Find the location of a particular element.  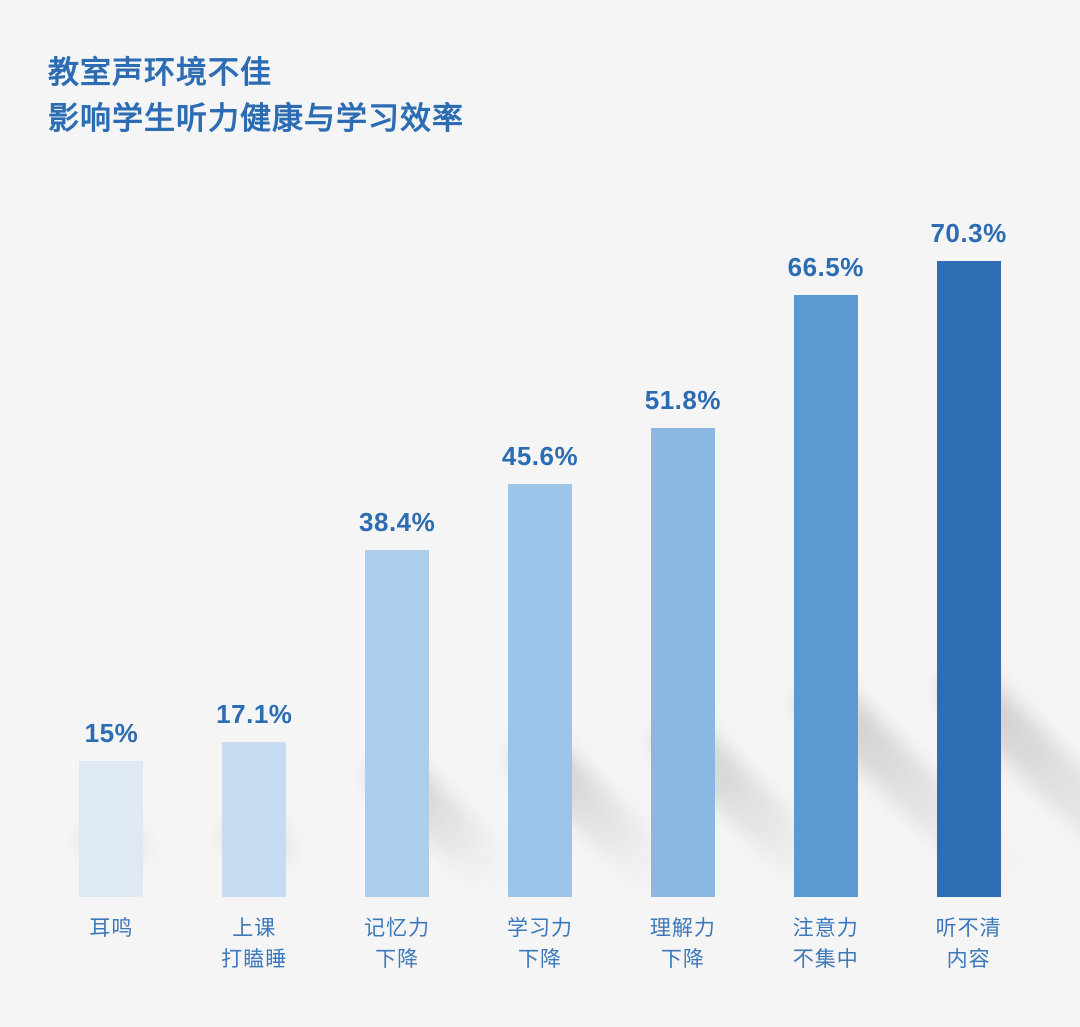

bar-value-label: 66.5% is located at coordinates (825, 267).